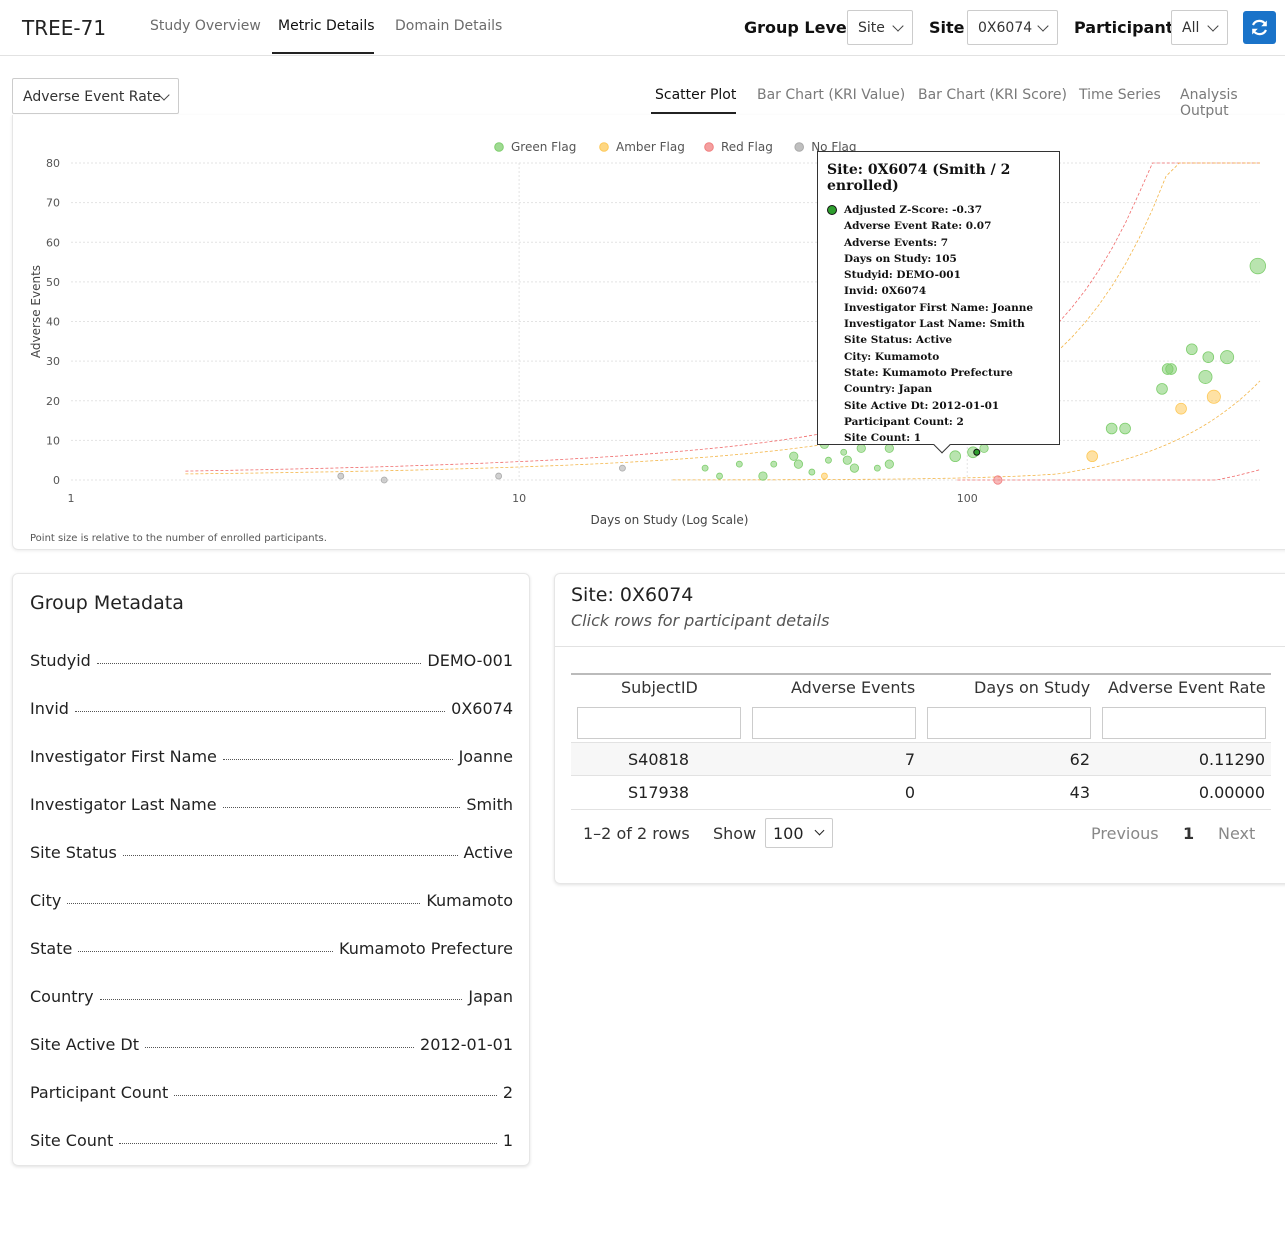  I want to click on table-row: S17938 0 43 0.00000, so click(921, 791).